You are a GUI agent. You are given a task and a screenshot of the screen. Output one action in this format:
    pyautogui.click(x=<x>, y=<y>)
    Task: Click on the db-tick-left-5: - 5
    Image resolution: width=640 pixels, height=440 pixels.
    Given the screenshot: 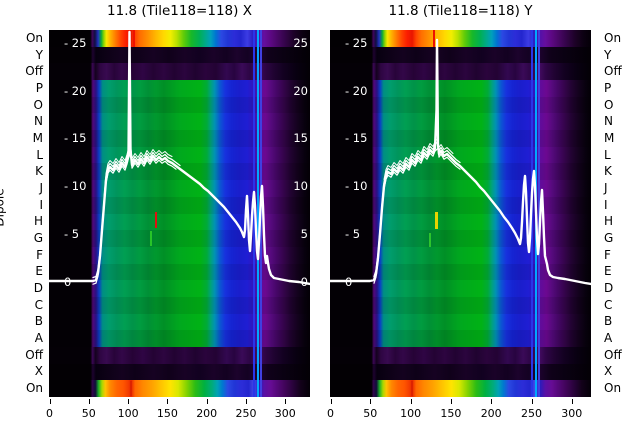 What is the action you would take?
    pyautogui.click(x=353, y=233)
    